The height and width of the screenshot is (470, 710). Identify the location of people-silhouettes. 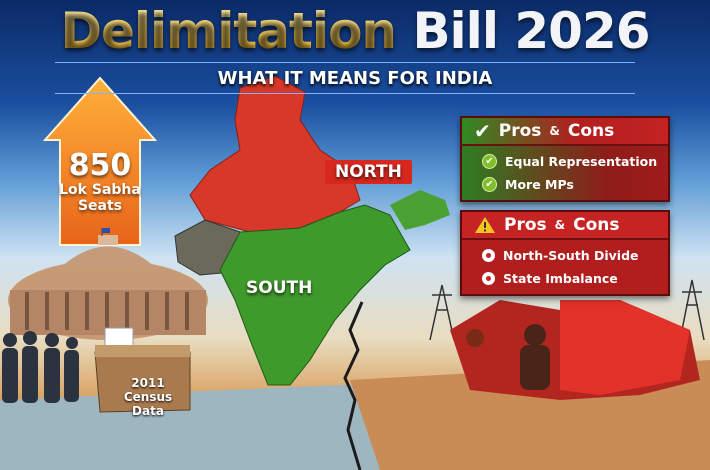
(40, 367).